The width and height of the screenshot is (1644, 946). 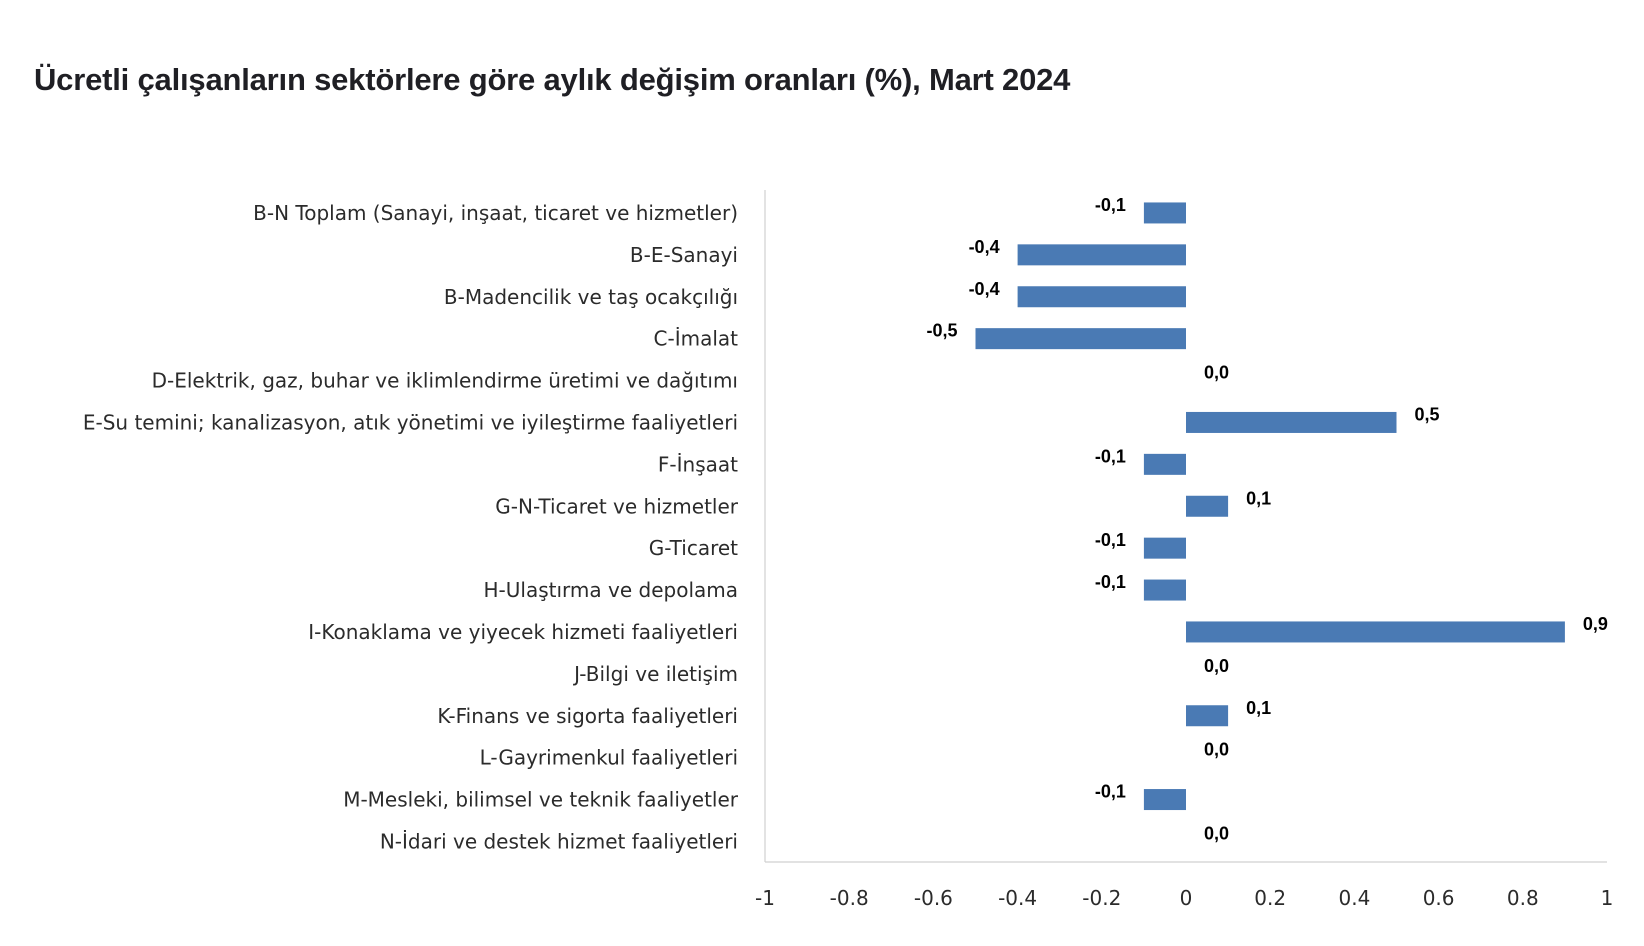 I want to click on category-label: G-Ticaret, so click(x=693, y=548).